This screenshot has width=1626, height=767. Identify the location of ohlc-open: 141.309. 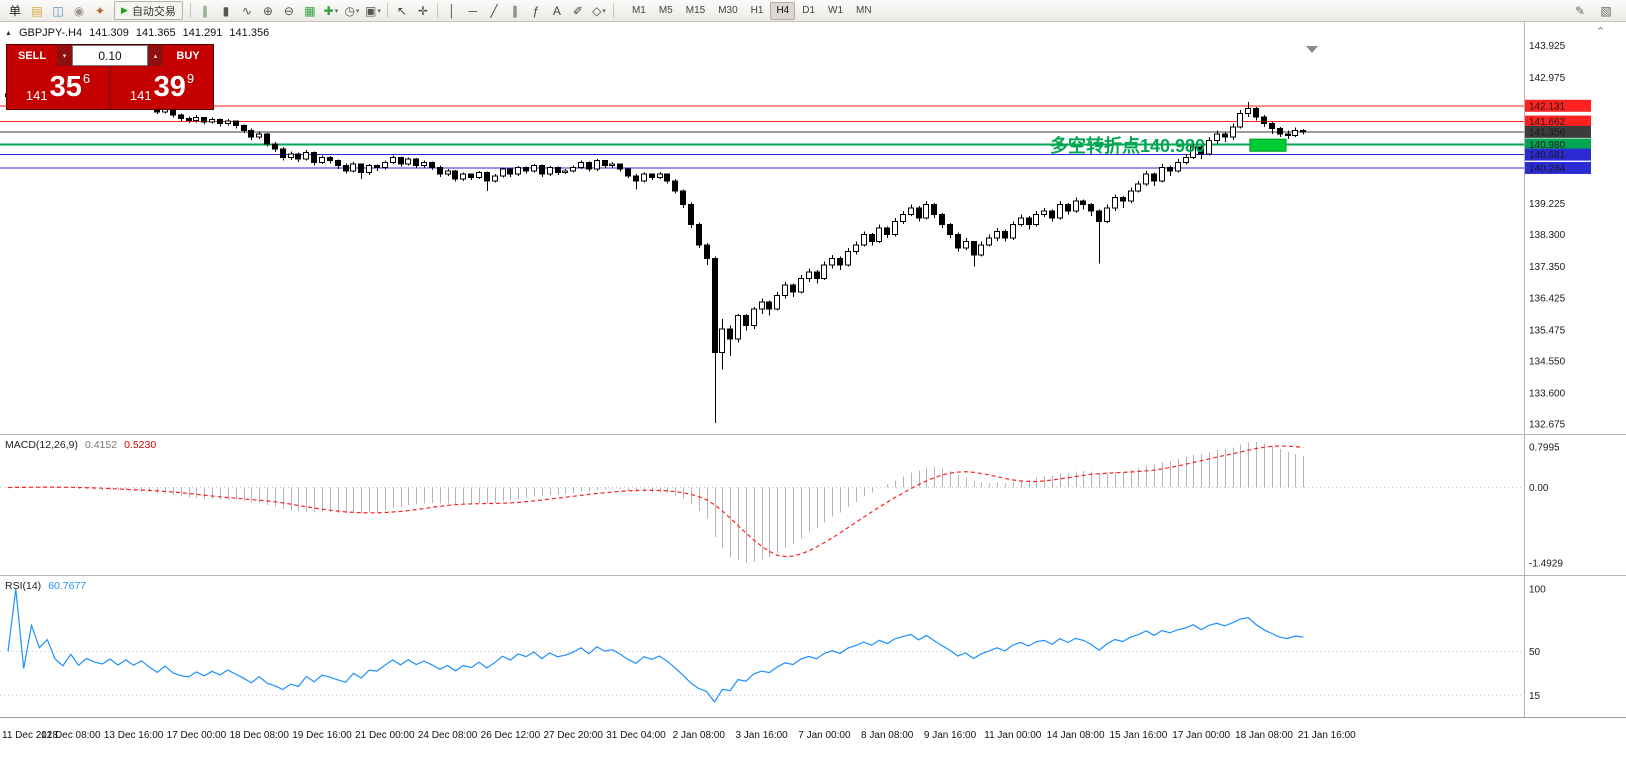
(109, 33).